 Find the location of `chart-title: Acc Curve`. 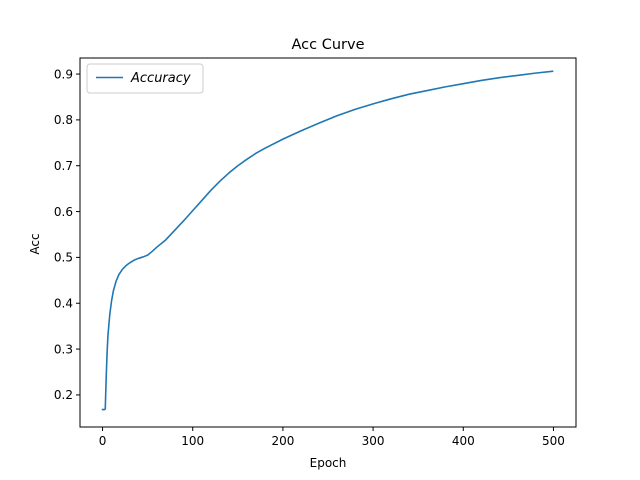

chart-title: Acc Curve is located at coordinates (328, 45).